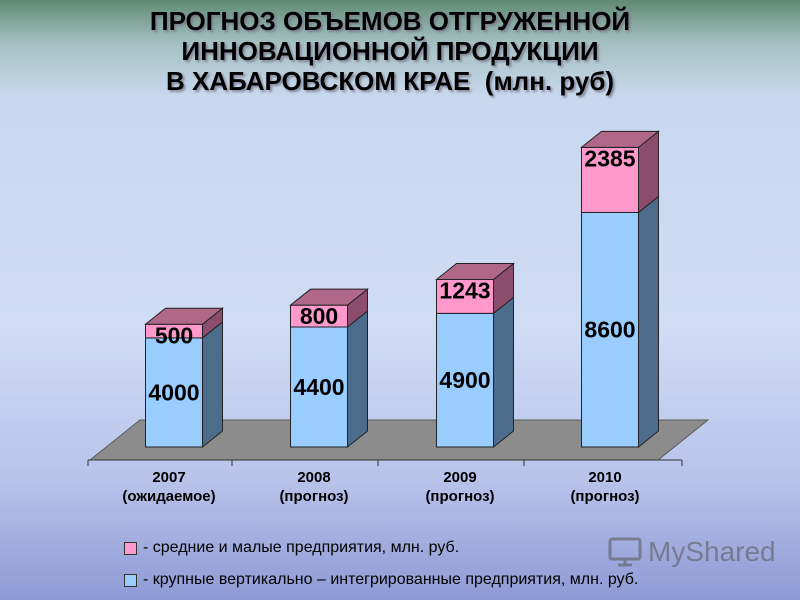 Image resolution: width=800 pixels, height=600 pixels. I want to click on x-tick-label-4-line-1: 2010, so click(604, 477).